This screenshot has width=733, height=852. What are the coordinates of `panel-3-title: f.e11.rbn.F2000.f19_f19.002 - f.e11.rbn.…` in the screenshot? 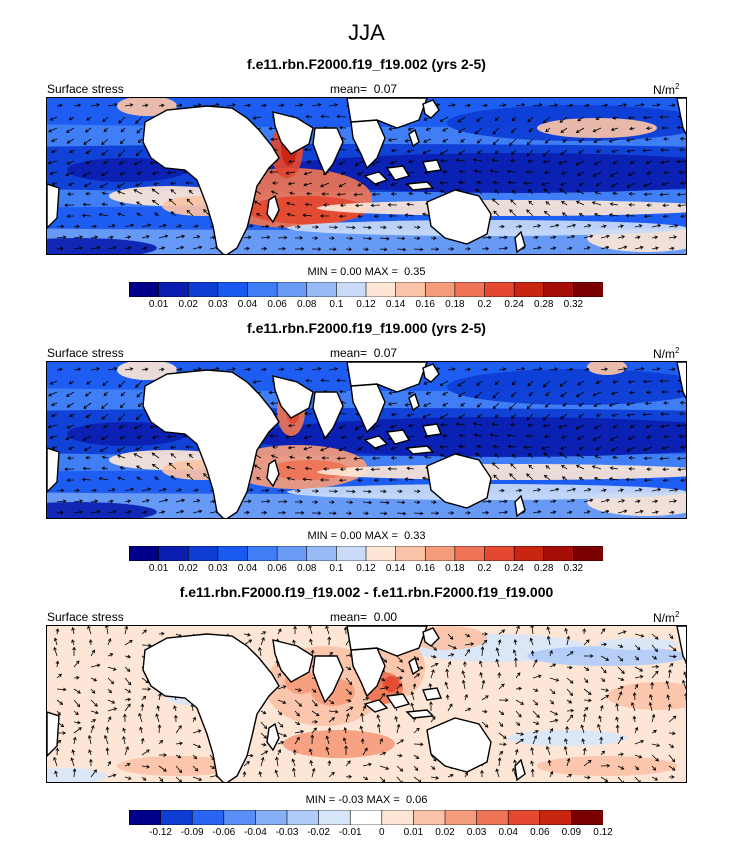 It's located at (366, 592).